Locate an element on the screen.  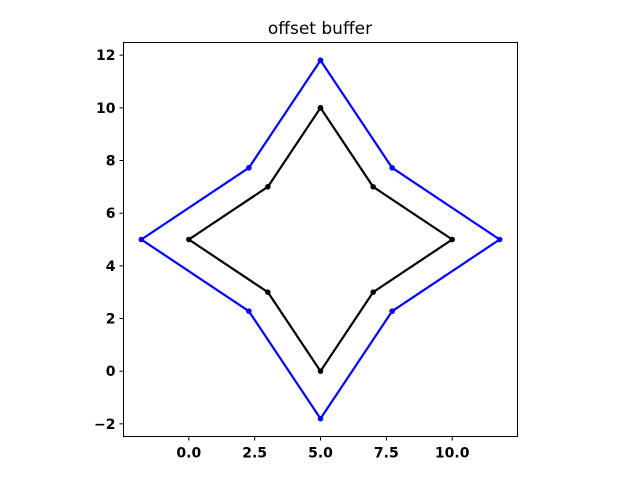
y-tick-label: 8 is located at coordinates (111, 161).